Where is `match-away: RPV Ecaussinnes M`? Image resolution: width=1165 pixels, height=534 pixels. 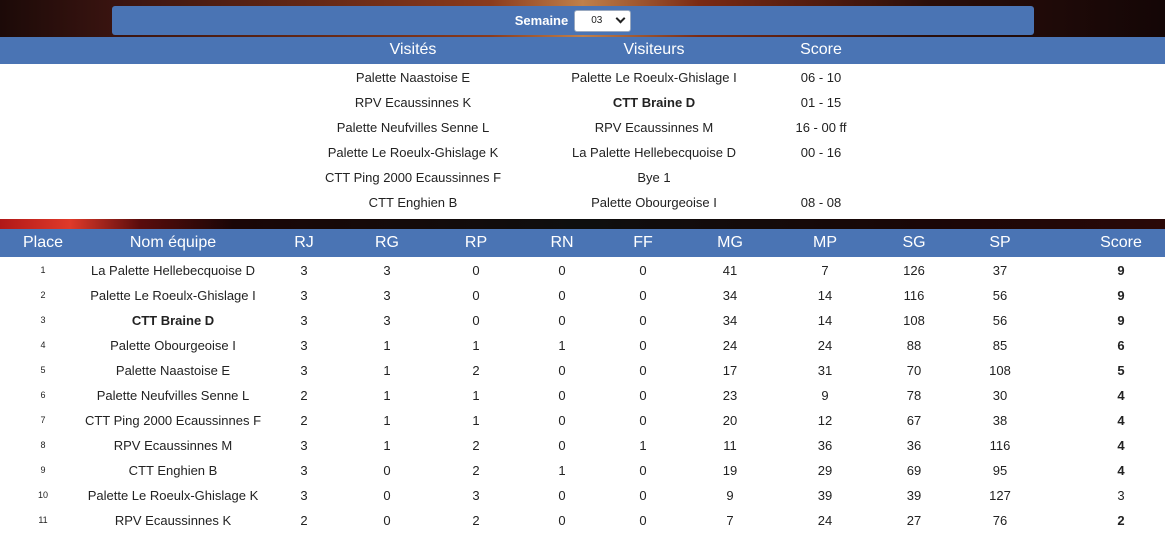 match-away: RPV Ecaussinnes M is located at coordinates (654, 127).